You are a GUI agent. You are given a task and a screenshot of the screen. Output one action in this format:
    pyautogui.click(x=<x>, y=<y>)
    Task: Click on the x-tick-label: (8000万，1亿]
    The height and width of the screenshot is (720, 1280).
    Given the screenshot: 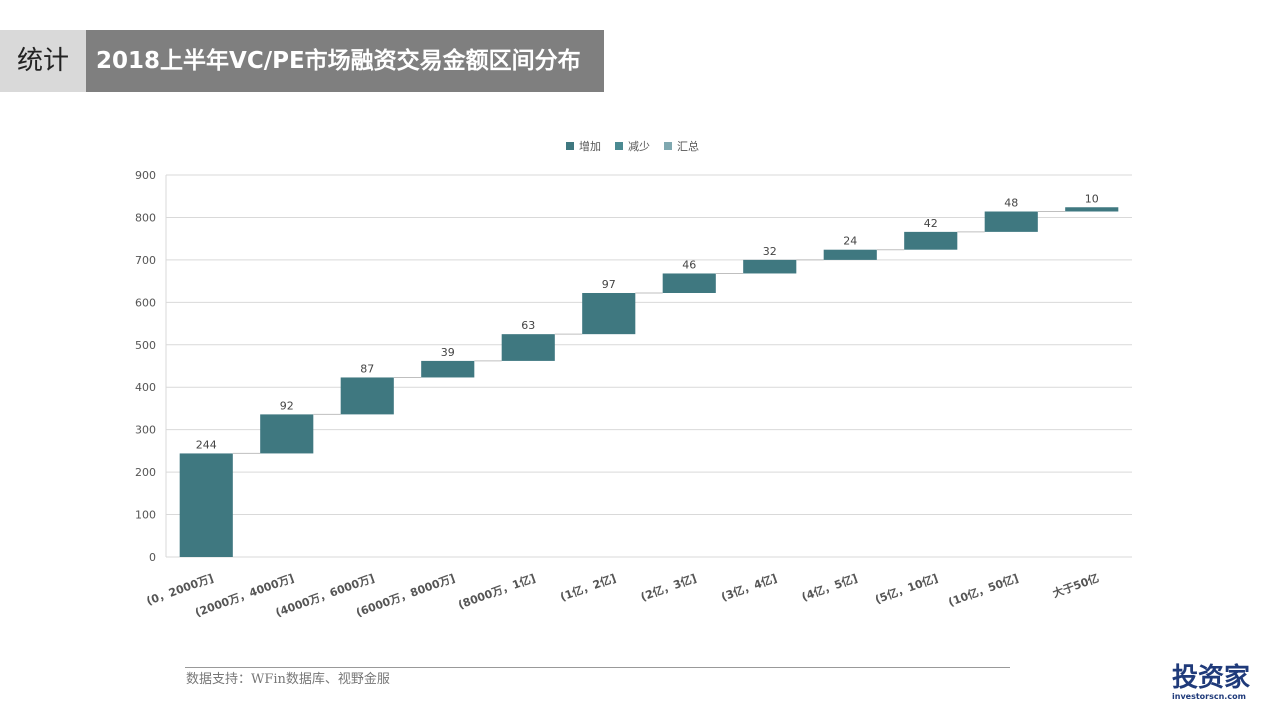 What is the action you would take?
    pyautogui.click(x=496, y=591)
    